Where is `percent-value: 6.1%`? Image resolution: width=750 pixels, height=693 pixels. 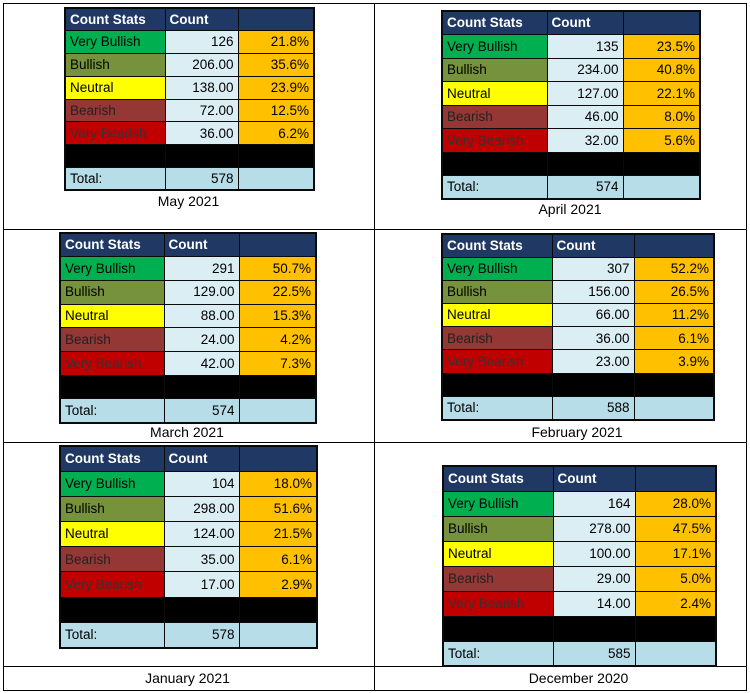
percent-value: 6.1% is located at coordinates (278, 559).